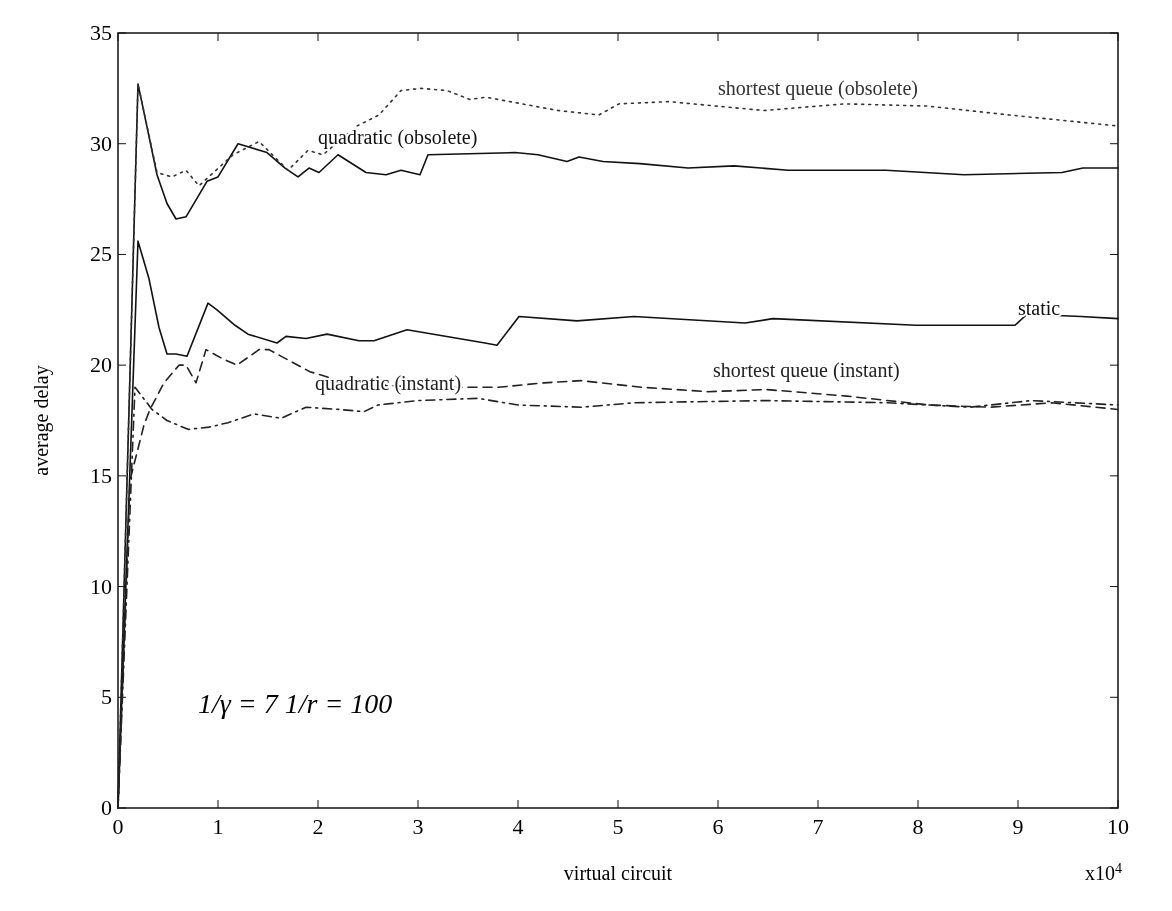 Image resolution: width=1172 pixels, height=911 pixels. Describe the element at coordinates (918, 826) in the screenshot. I see `x-tick-label: 8` at that location.